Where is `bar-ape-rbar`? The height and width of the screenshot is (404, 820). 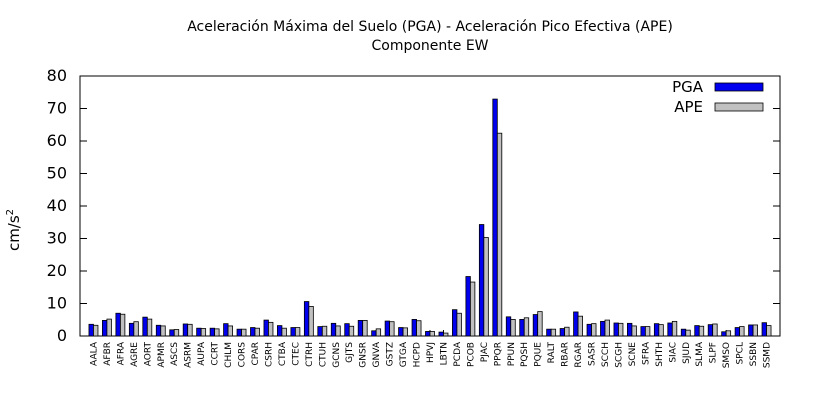
bar-ape-rbar is located at coordinates (567, 331).